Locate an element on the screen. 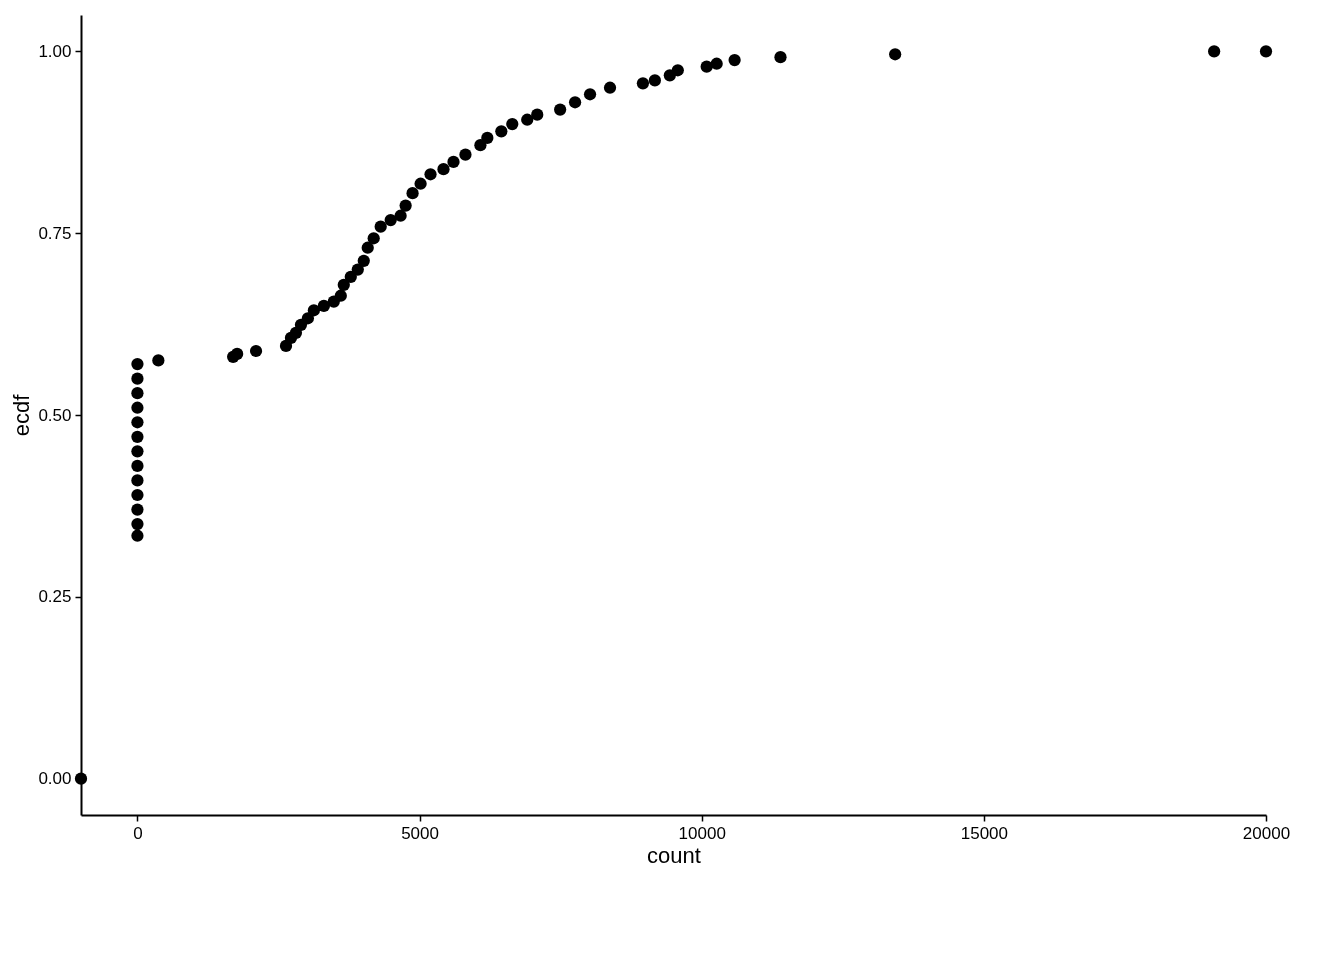  x-tick-label: 0 is located at coordinates (138, 833).